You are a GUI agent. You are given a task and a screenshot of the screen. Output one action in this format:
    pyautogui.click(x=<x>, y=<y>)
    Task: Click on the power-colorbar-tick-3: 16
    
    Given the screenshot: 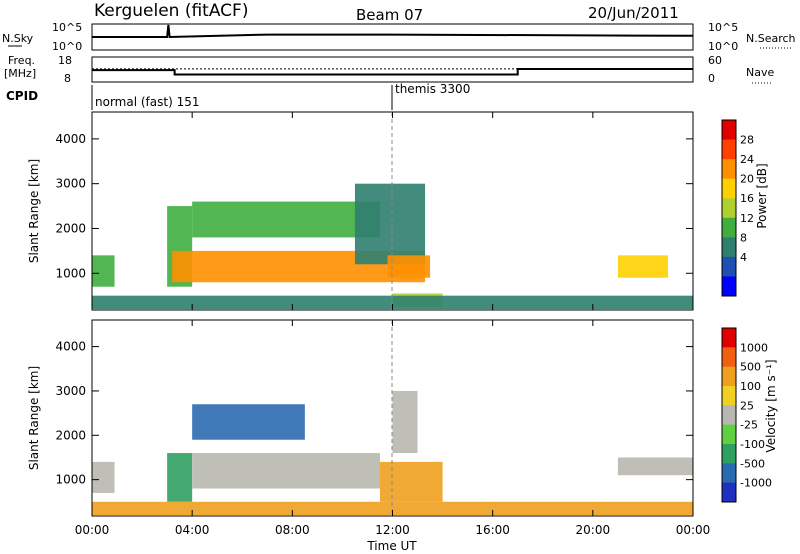 What is the action you would take?
    pyautogui.click(x=747, y=198)
    